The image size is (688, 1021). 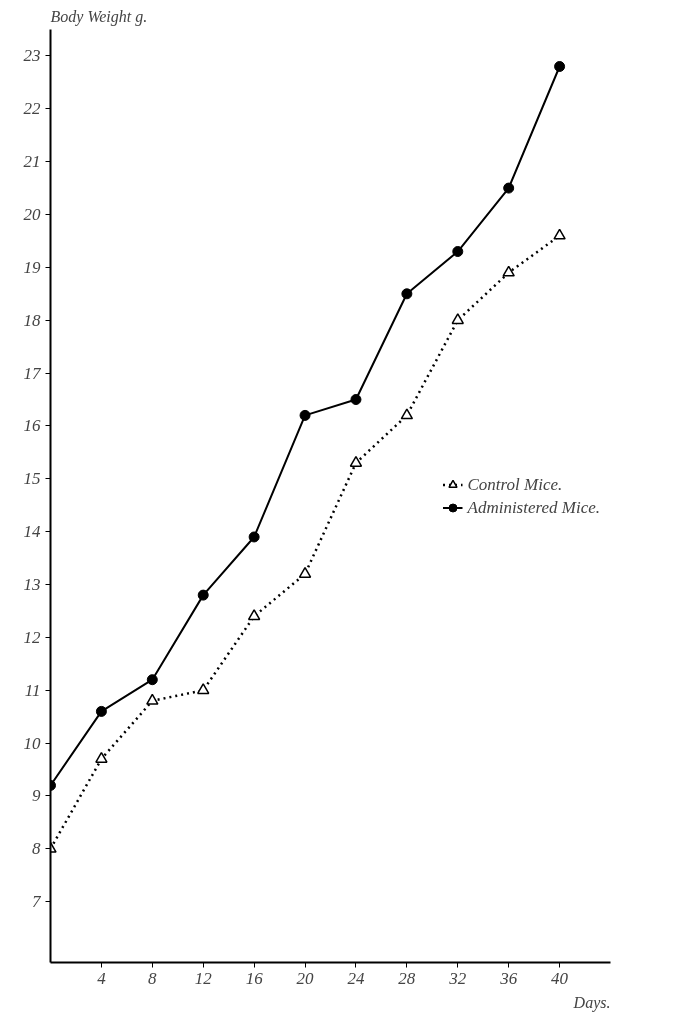 What do you see at coordinates (32, 637) in the screenshot?
I see `y-tick-label: 12` at bounding box center [32, 637].